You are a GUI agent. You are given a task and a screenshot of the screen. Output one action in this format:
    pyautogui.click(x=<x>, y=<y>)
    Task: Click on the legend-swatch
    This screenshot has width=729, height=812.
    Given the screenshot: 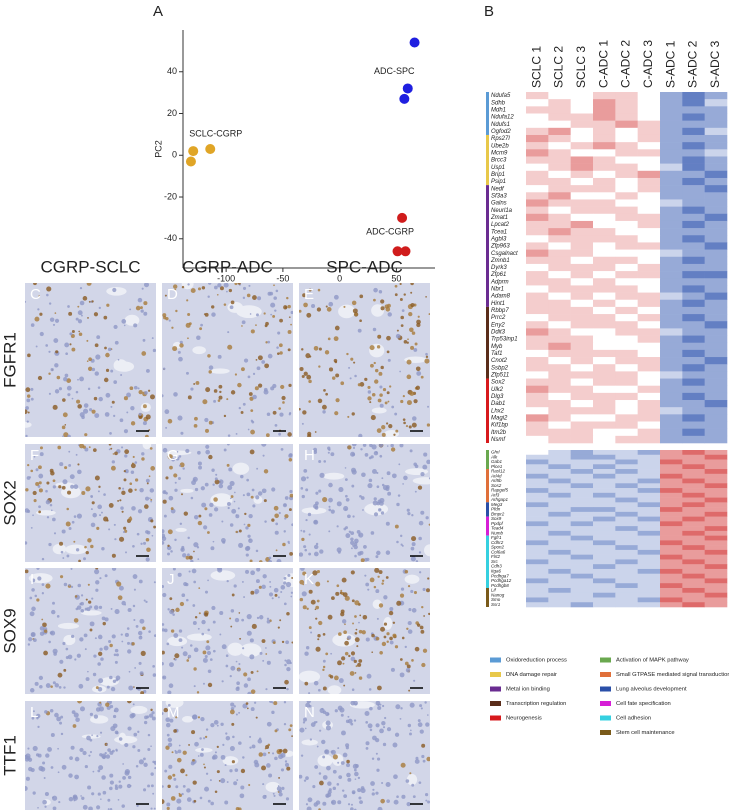 What is the action you would take?
    pyautogui.click(x=605, y=674)
    